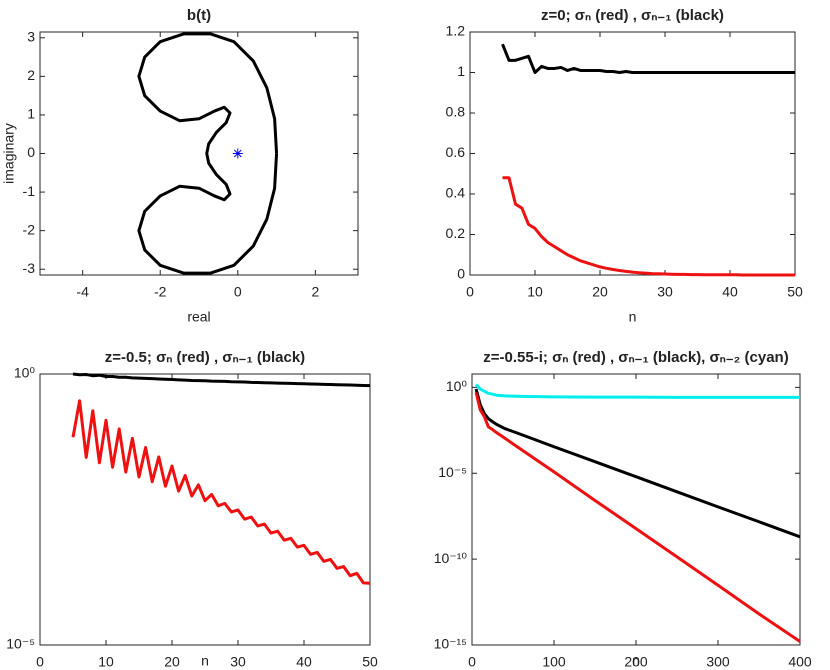 This screenshot has width=830, height=670. I want to click on y-tick-label: 3, so click(31, 36).